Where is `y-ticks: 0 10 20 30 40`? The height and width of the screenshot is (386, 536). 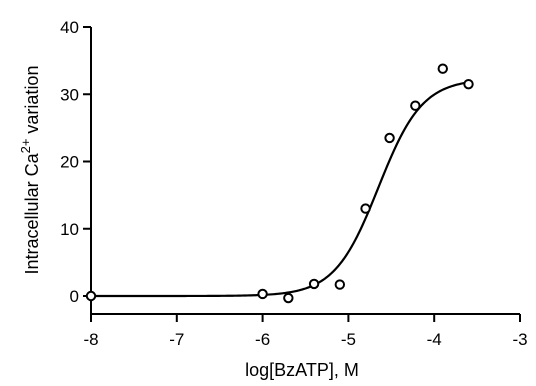 y-ticks: 0 10 20 30 40 is located at coordinates (75, 162).